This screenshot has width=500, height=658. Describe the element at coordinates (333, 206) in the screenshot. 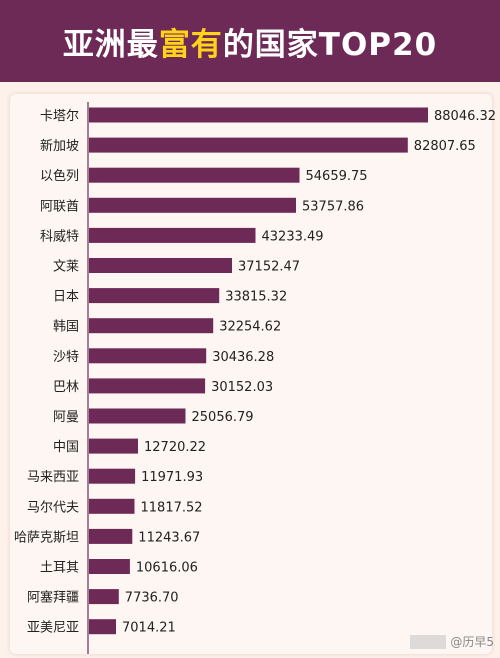

I see `value-label: 53757.86` at that location.